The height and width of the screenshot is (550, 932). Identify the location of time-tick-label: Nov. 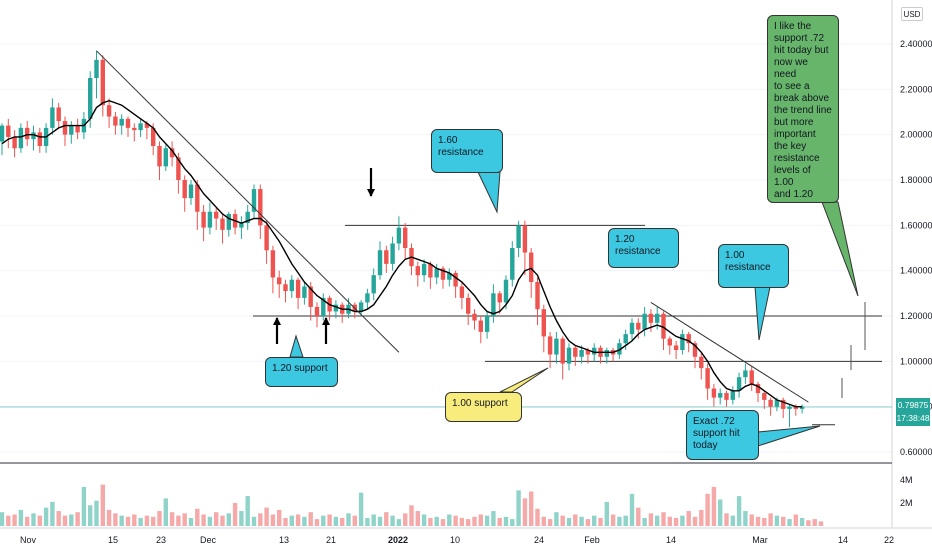
(28, 540).